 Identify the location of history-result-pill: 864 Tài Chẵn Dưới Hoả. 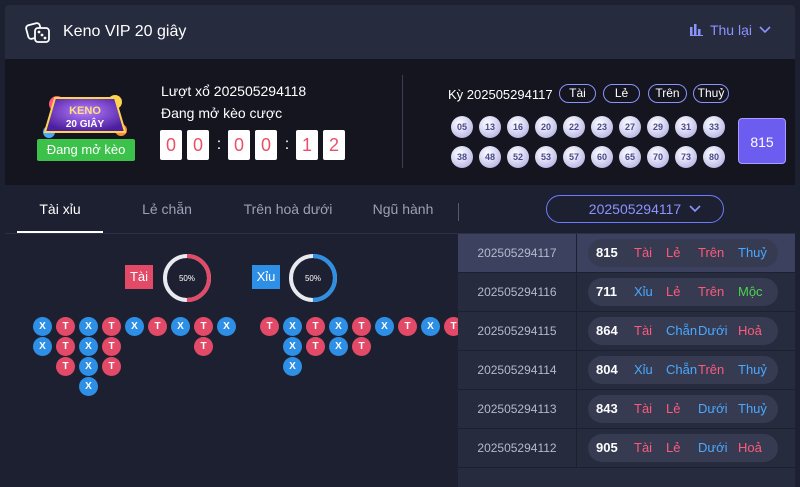
(683, 331).